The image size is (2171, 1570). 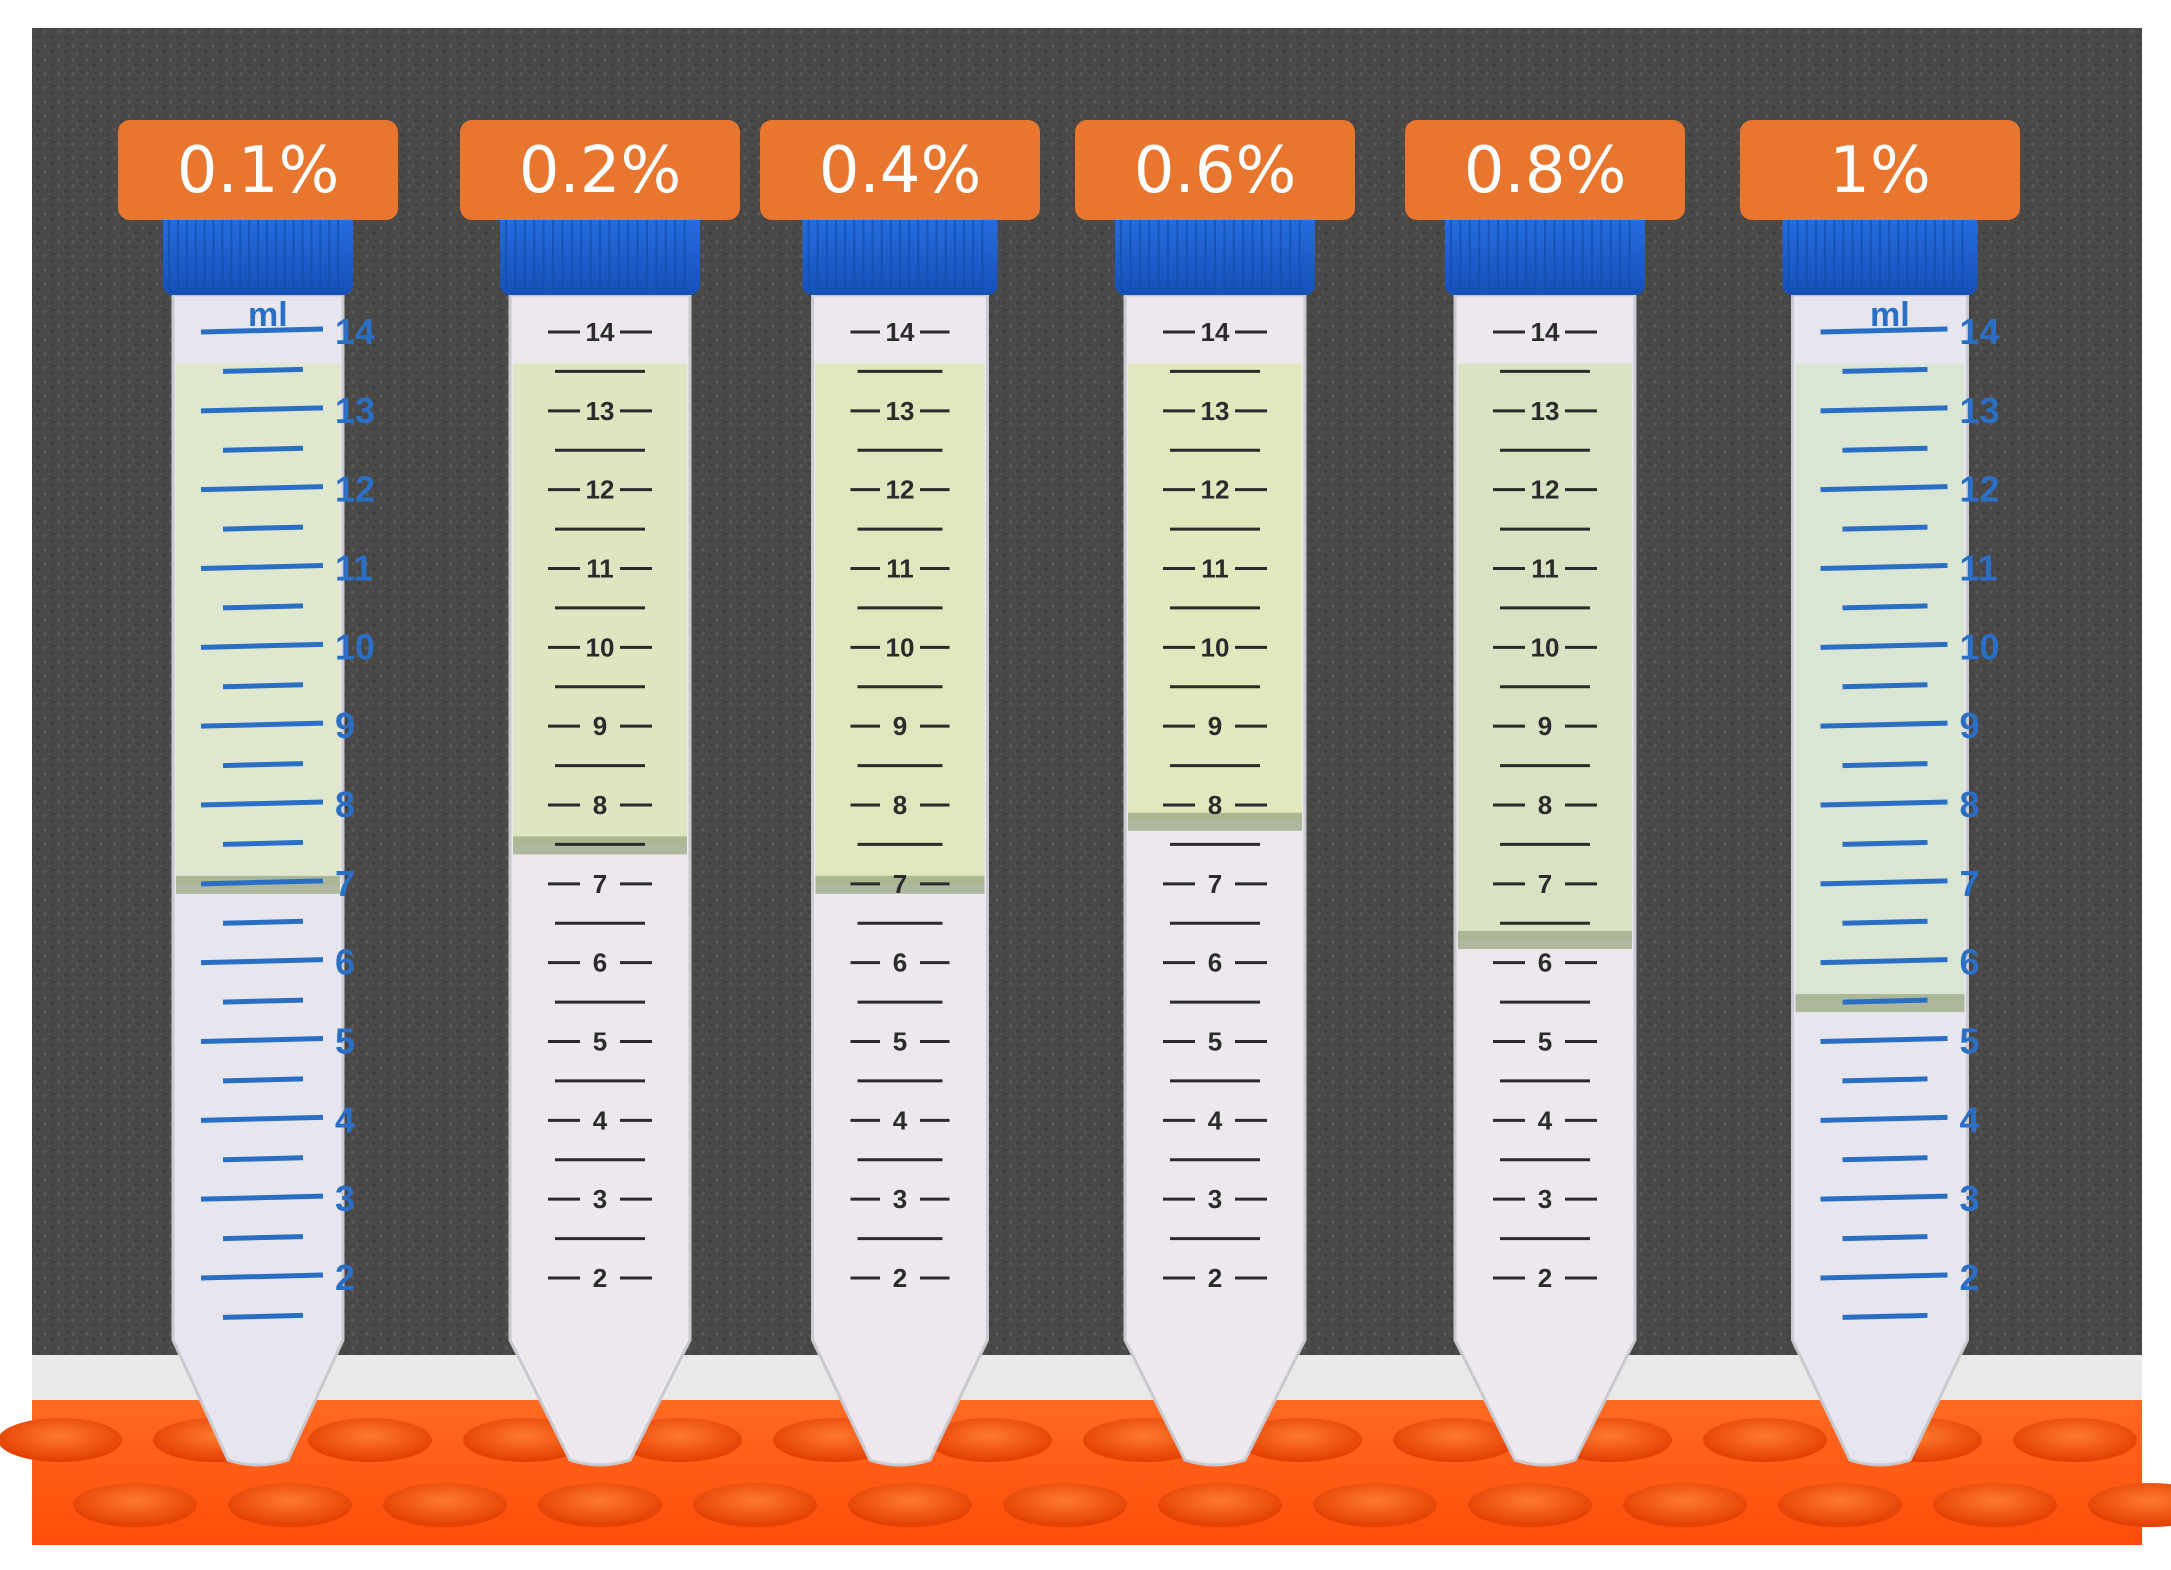 I want to click on concentration-label: 0.8%, so click(x=1545, y=171).